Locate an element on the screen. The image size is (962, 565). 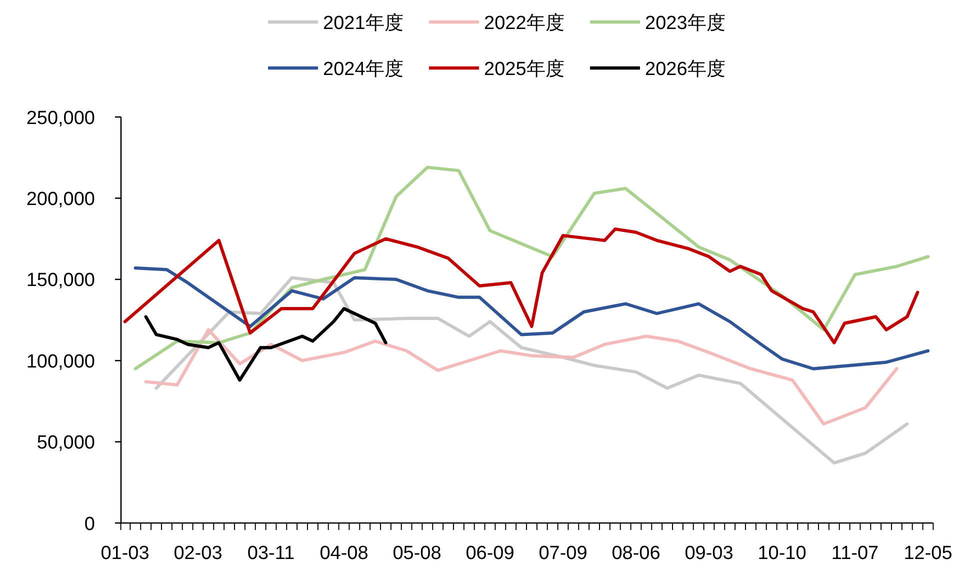
legend-label: 2026年度 is located at coordinates (685, 69).